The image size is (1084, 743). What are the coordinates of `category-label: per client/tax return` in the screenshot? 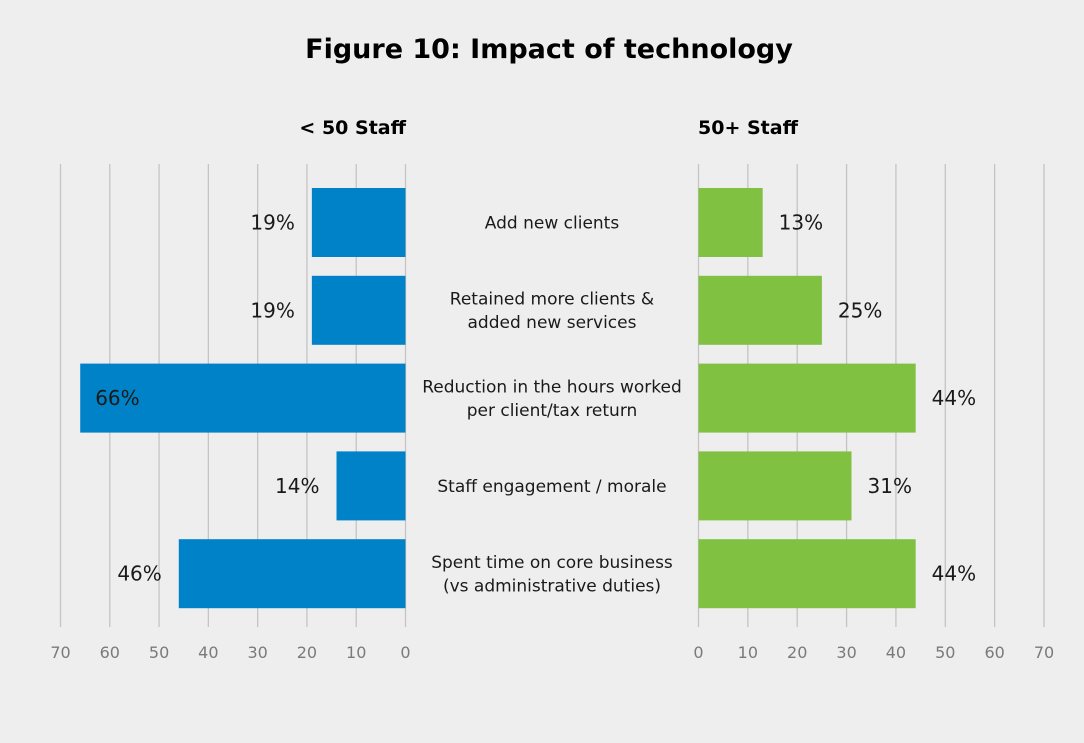 It's located at (552, 411).